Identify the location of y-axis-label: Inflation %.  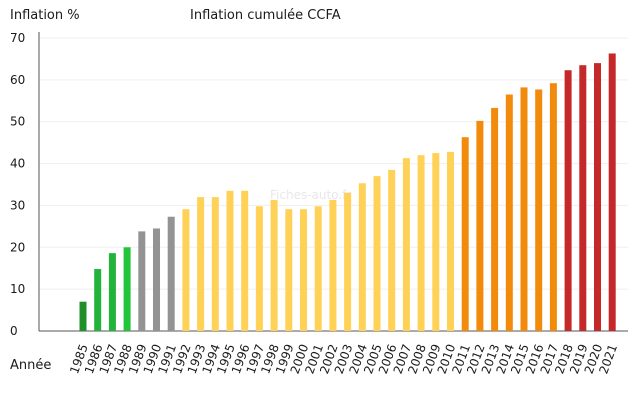
(45, 15).